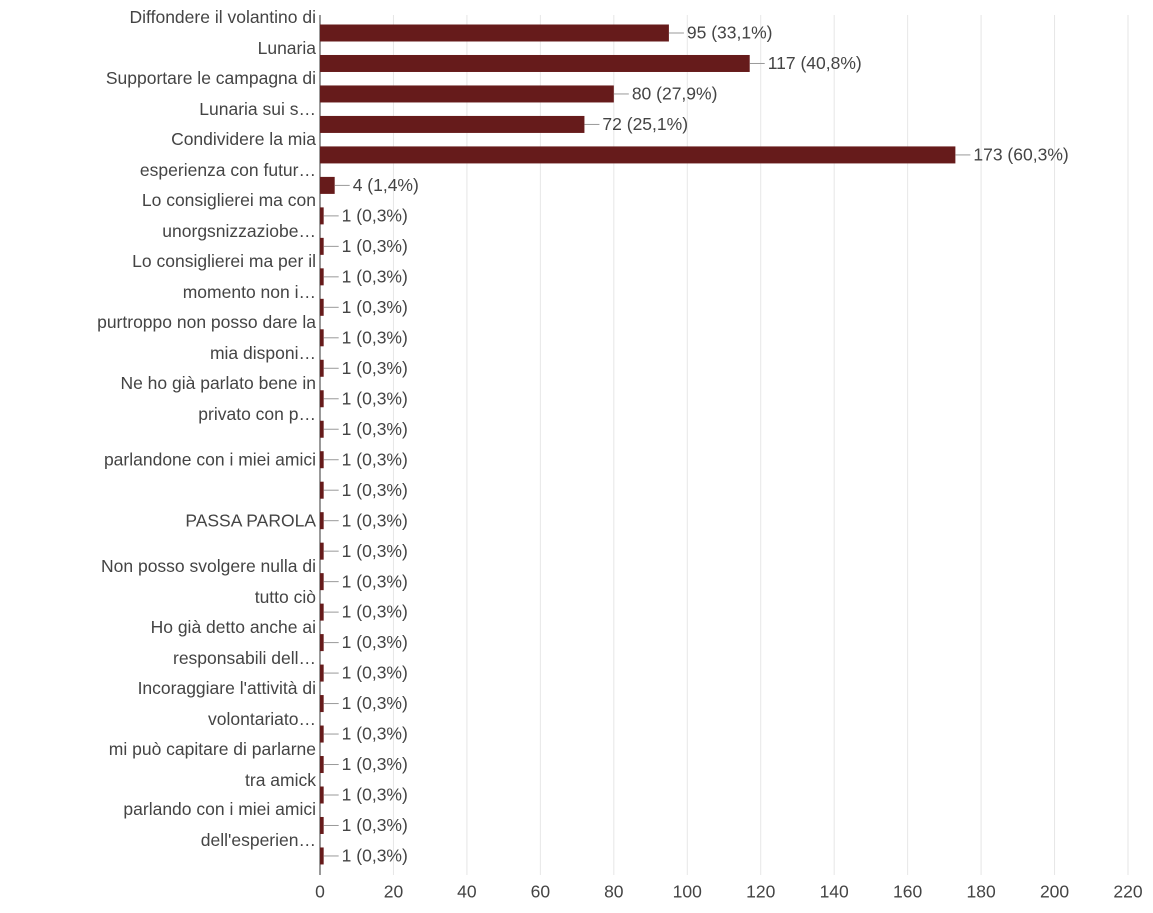 This screenshot has width=1153, height=913. I want to click on value-label: 95 (33,1%), so click(730, 33).